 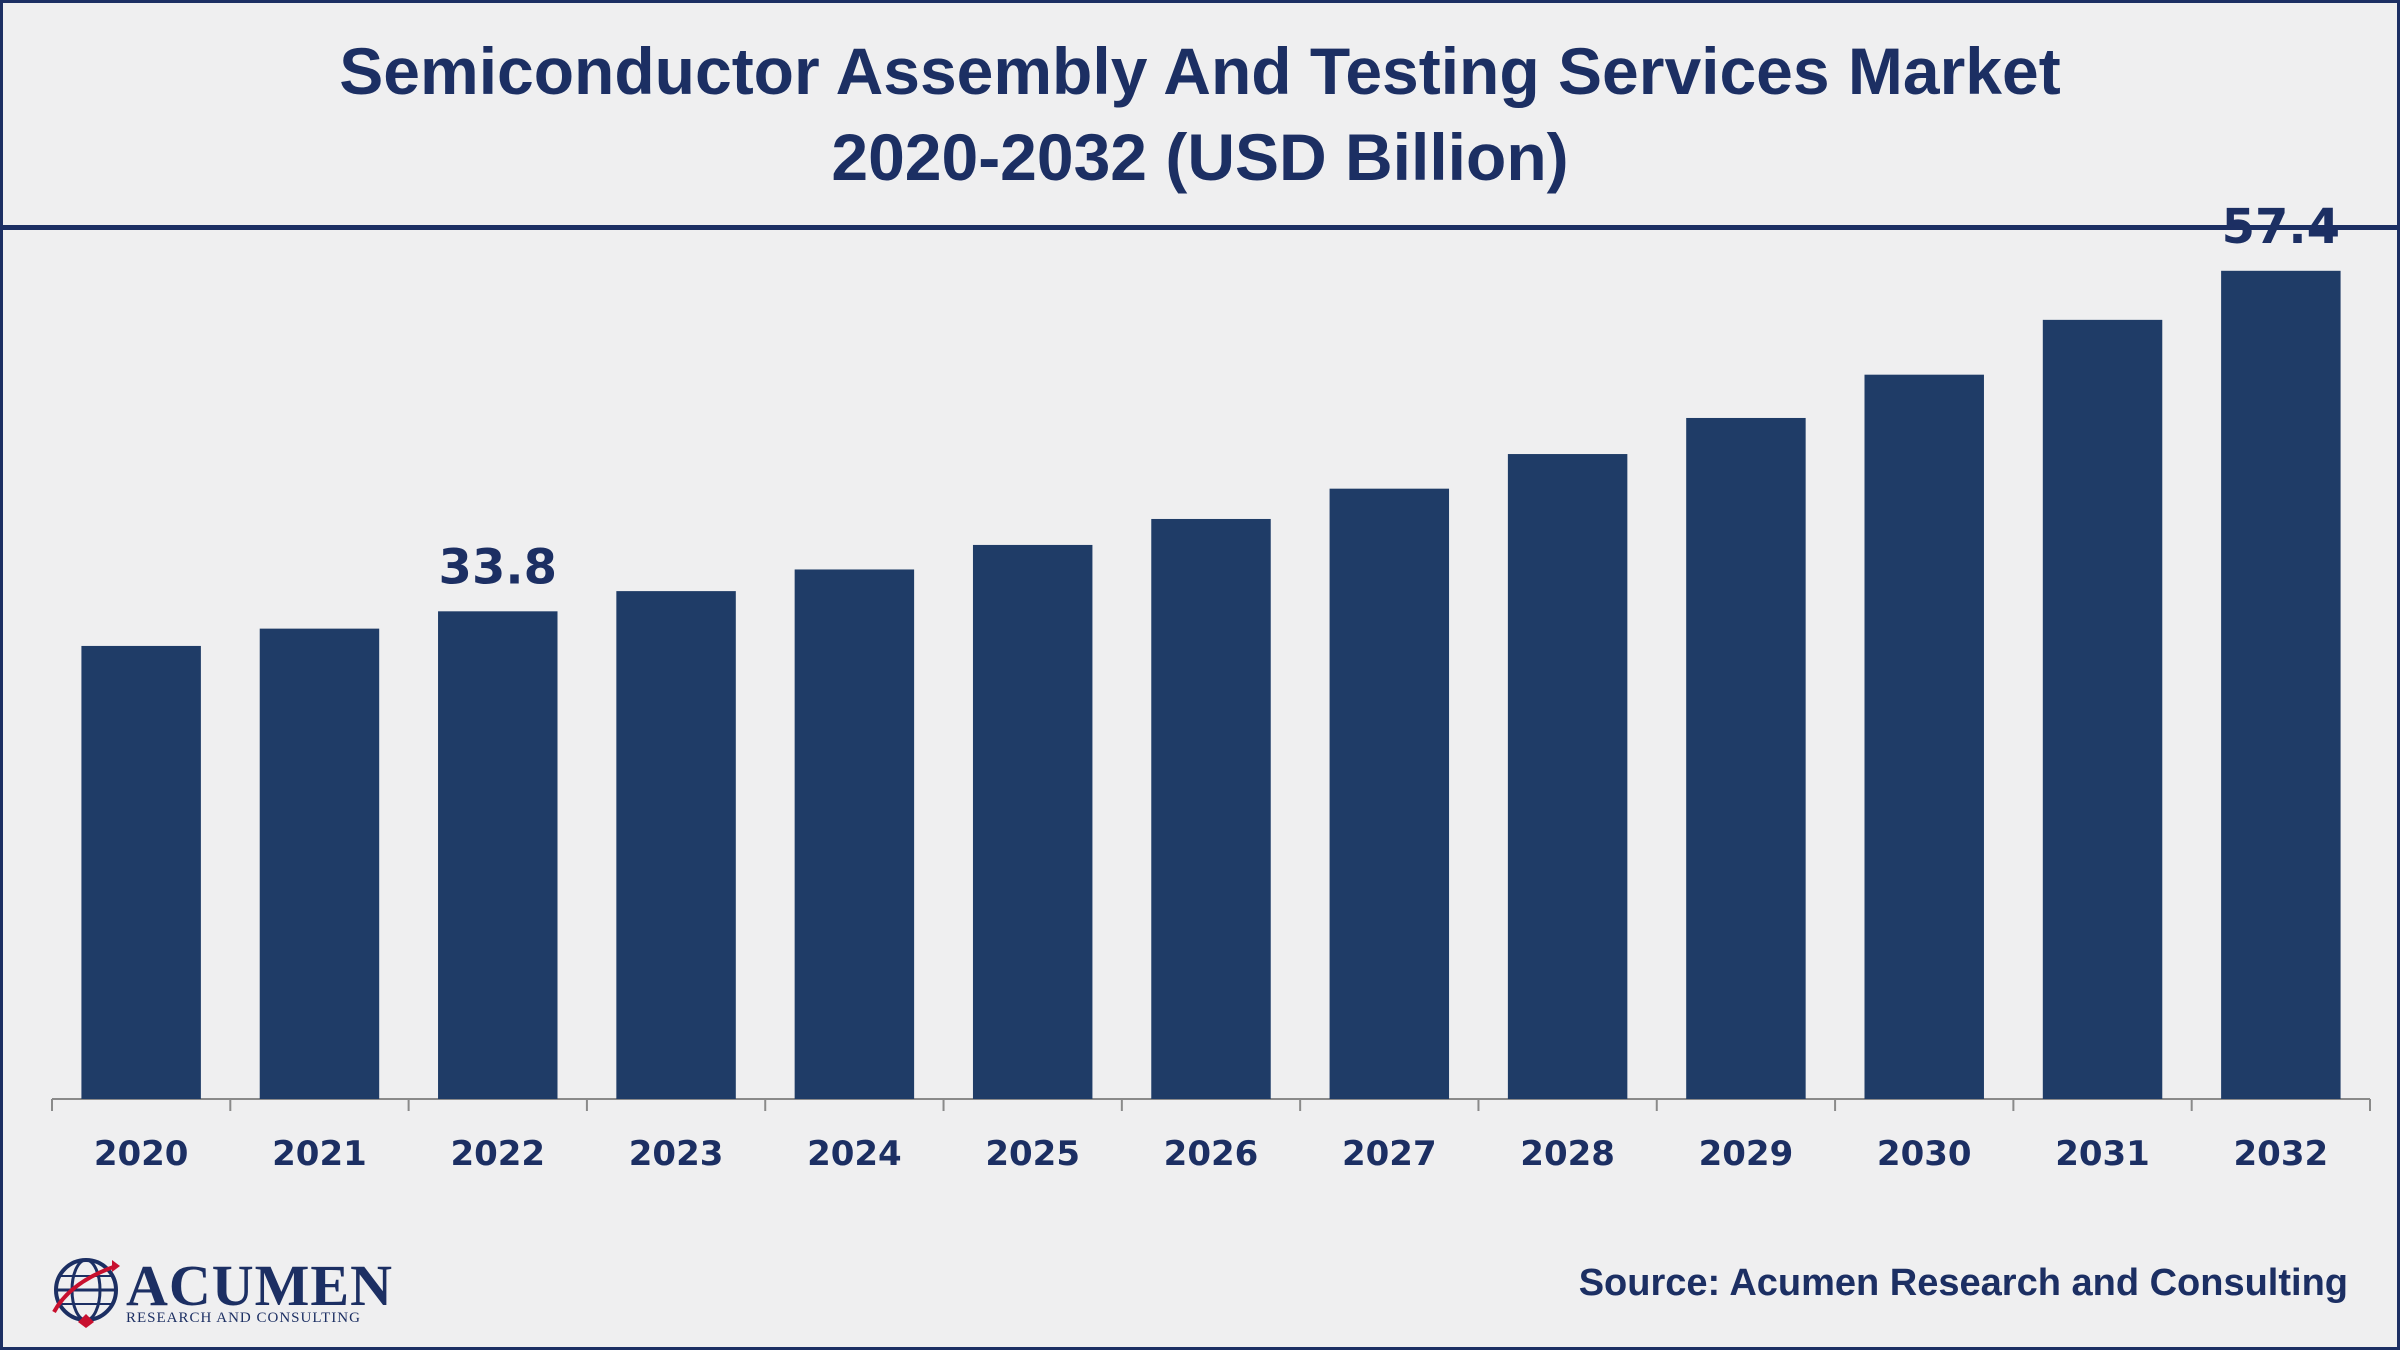 What do you see at coordinates (2281, 1154) in the screenshot?
I see `x-tick-label: 2032` at bounding box center [2281, 1154].